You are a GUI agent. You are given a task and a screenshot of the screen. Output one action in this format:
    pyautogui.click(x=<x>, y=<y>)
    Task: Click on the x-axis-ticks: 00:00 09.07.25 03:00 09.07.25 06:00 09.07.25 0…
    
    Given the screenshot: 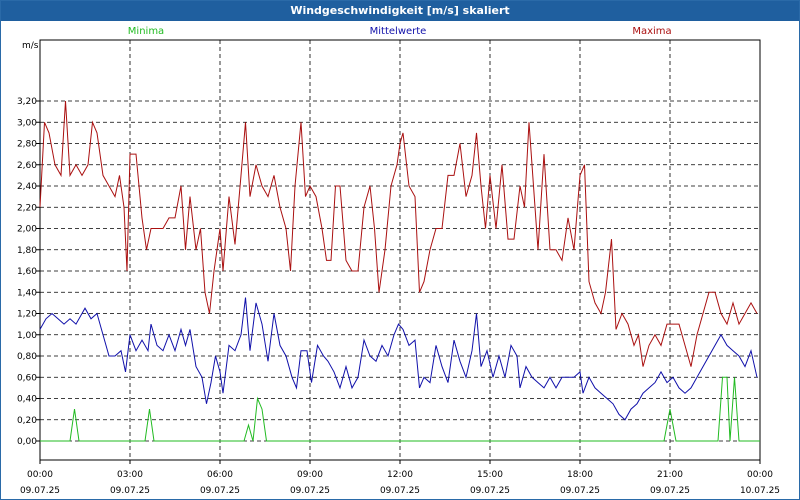 What is the action you would take?
    pyautogui.click(x=400, y=478)
    